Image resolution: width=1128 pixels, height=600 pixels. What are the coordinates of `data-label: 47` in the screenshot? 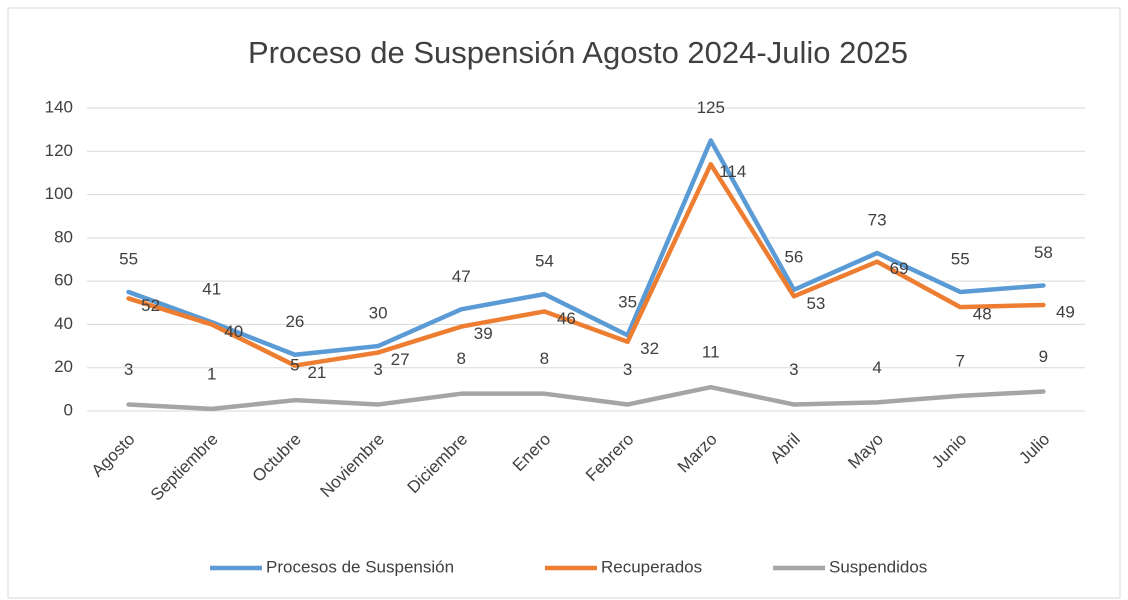 It's located at (461, 276).